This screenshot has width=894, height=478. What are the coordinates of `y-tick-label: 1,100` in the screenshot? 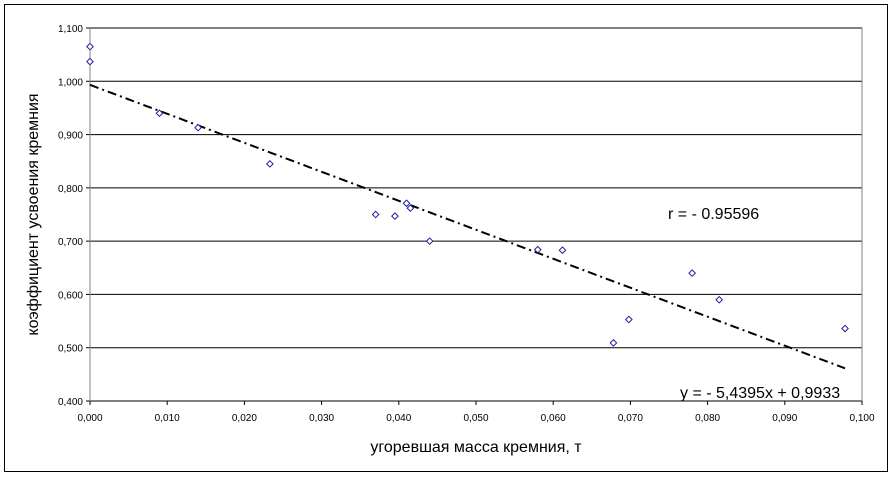 It's located at (70, 29).